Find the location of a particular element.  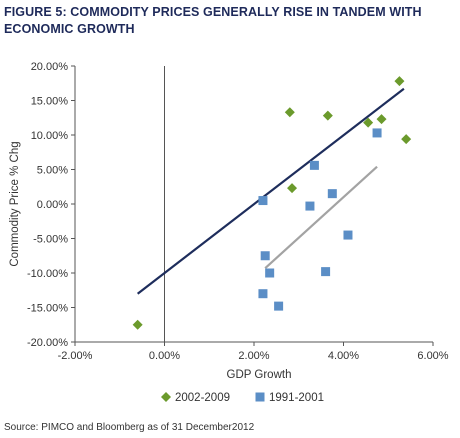

trendline-1991-2001 is located at coordinates (321, 217).